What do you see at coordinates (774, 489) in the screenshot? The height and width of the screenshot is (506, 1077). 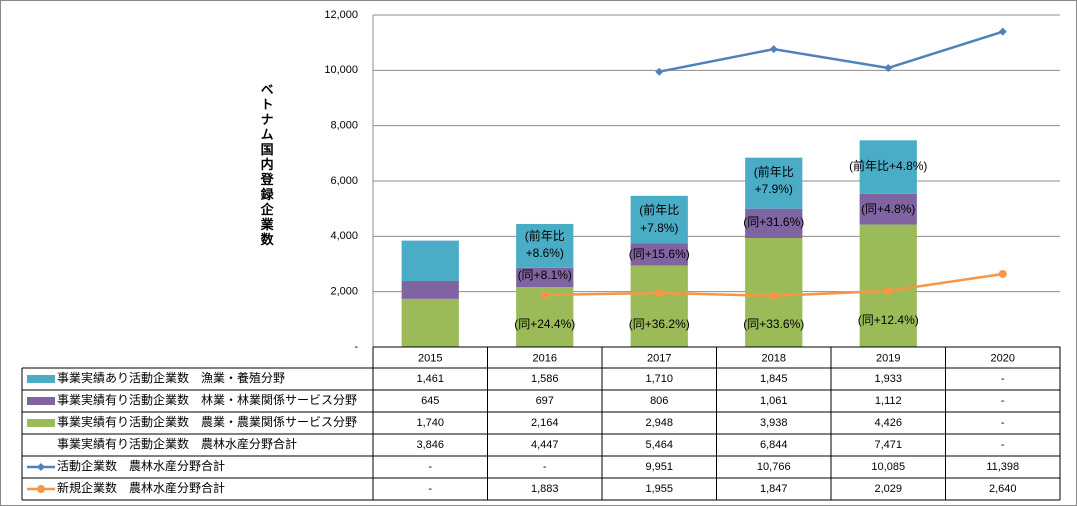 I see `table-cell: 1,847` at bounding box center [774, 489].